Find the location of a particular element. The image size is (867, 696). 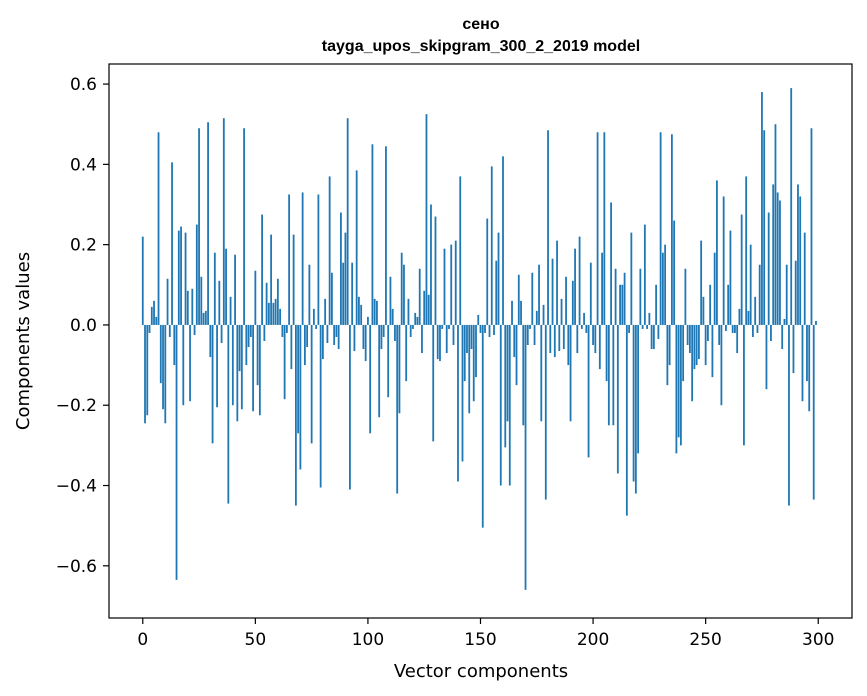

y-tick-label-2: −0.2 is located at coordinates (76, 406).